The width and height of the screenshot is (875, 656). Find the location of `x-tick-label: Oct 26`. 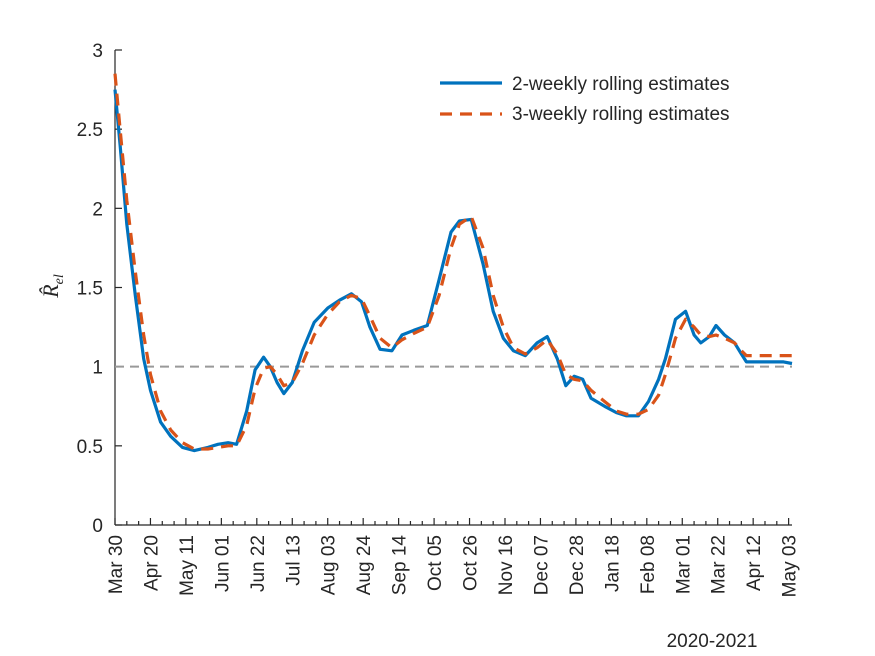

x-tick-label: Oct 26 is located at coordinates (471, 563).